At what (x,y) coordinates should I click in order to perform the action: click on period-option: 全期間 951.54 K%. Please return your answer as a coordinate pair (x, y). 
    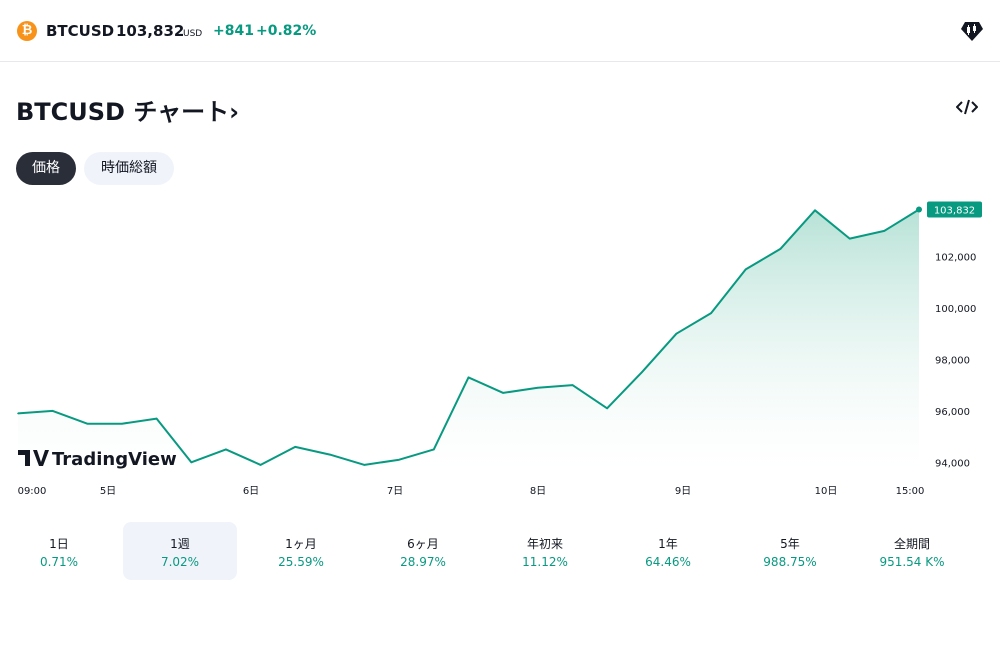
    Looking at the image, I should click on (912, 551).